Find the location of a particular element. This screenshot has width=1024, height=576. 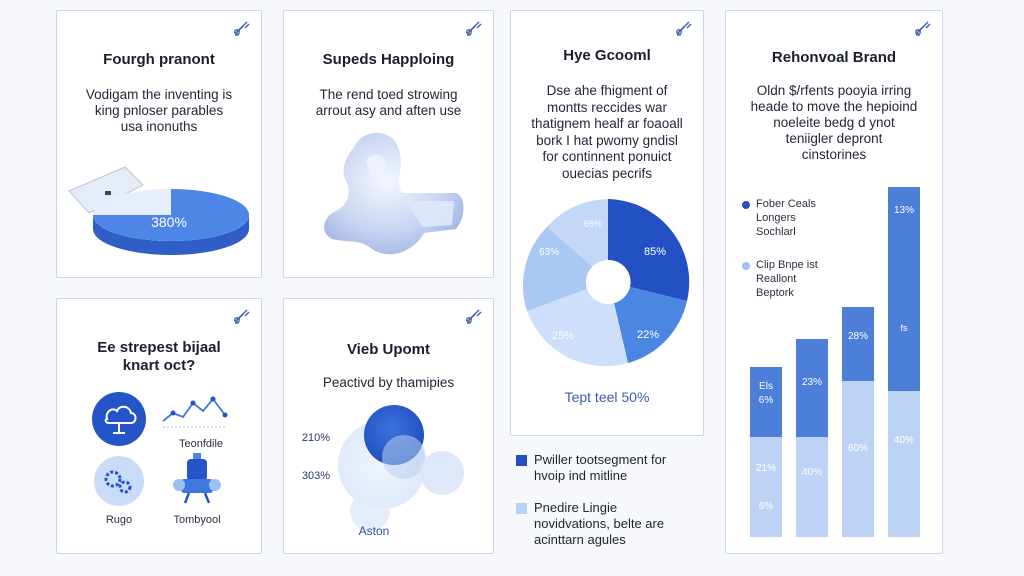

cloud-tree-icon is located at coordinates (119, 419).